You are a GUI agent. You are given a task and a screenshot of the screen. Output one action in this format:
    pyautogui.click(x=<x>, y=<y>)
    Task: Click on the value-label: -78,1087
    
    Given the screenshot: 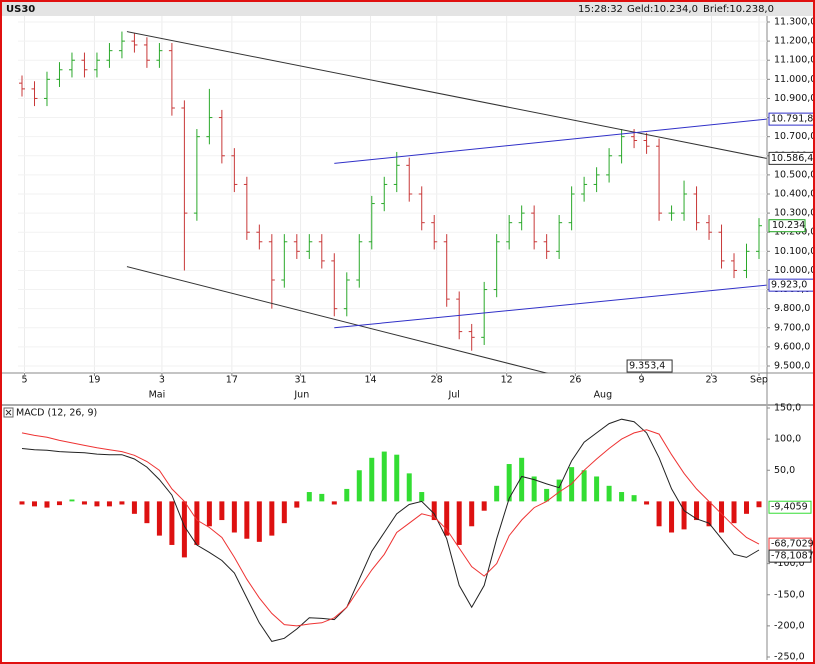 What is the action you would take?
    pyautogui.click(x=792, y=556)
    